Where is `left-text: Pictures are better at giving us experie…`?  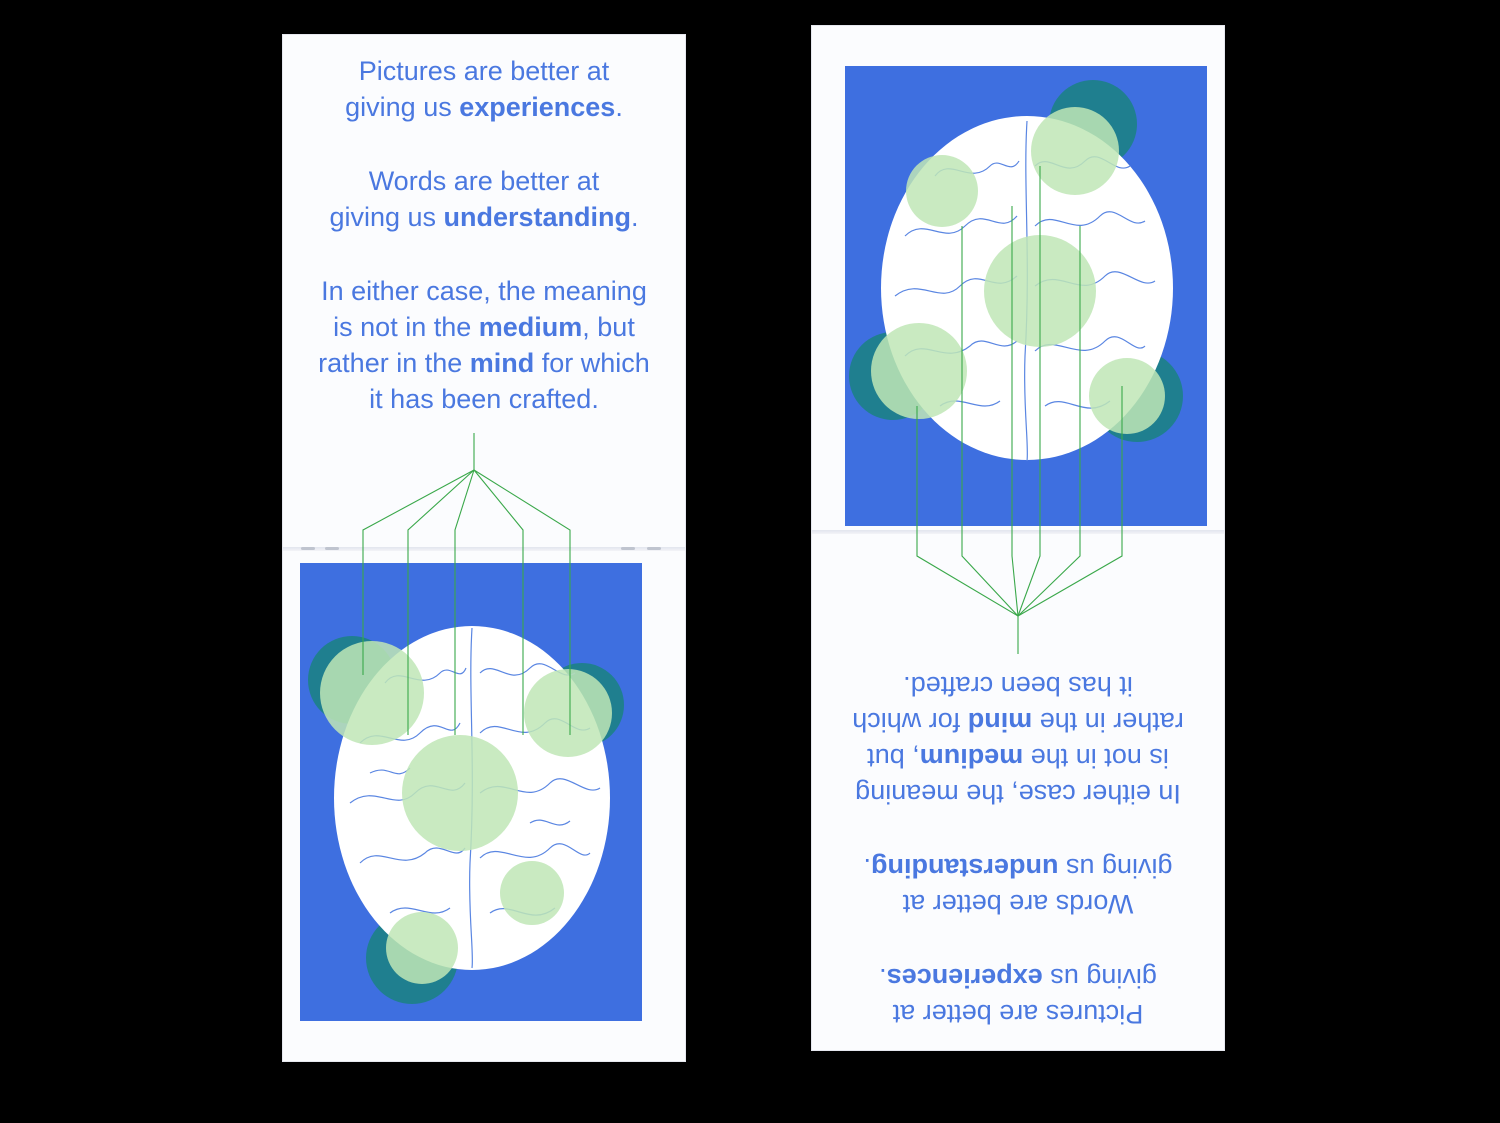 left-text: Pictures are better at giving us experie… is located at coordinates (484, 254).